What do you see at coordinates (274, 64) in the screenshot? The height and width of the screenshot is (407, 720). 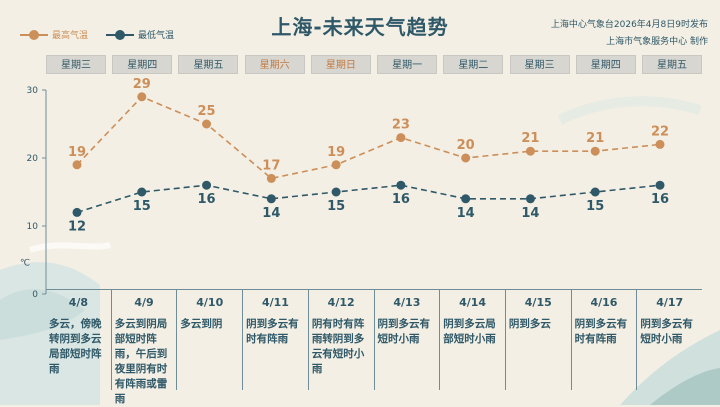 I see `weekday-label: 星期六` at bounding box center [274, 64].